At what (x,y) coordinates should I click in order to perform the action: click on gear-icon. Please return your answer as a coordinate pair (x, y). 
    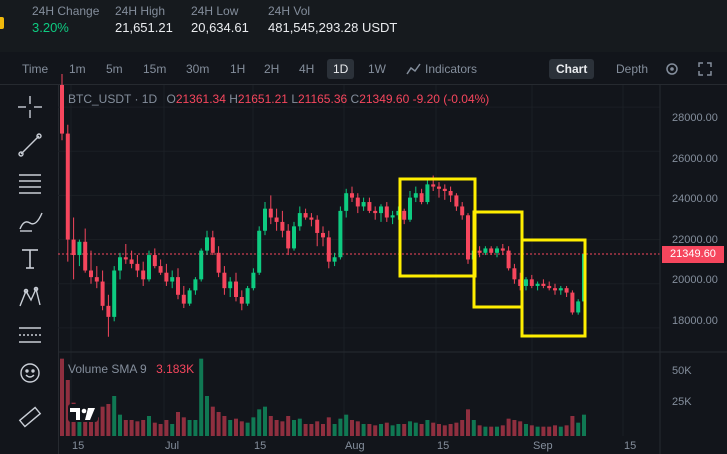
    Looking at the image, I should click on (672, 69).